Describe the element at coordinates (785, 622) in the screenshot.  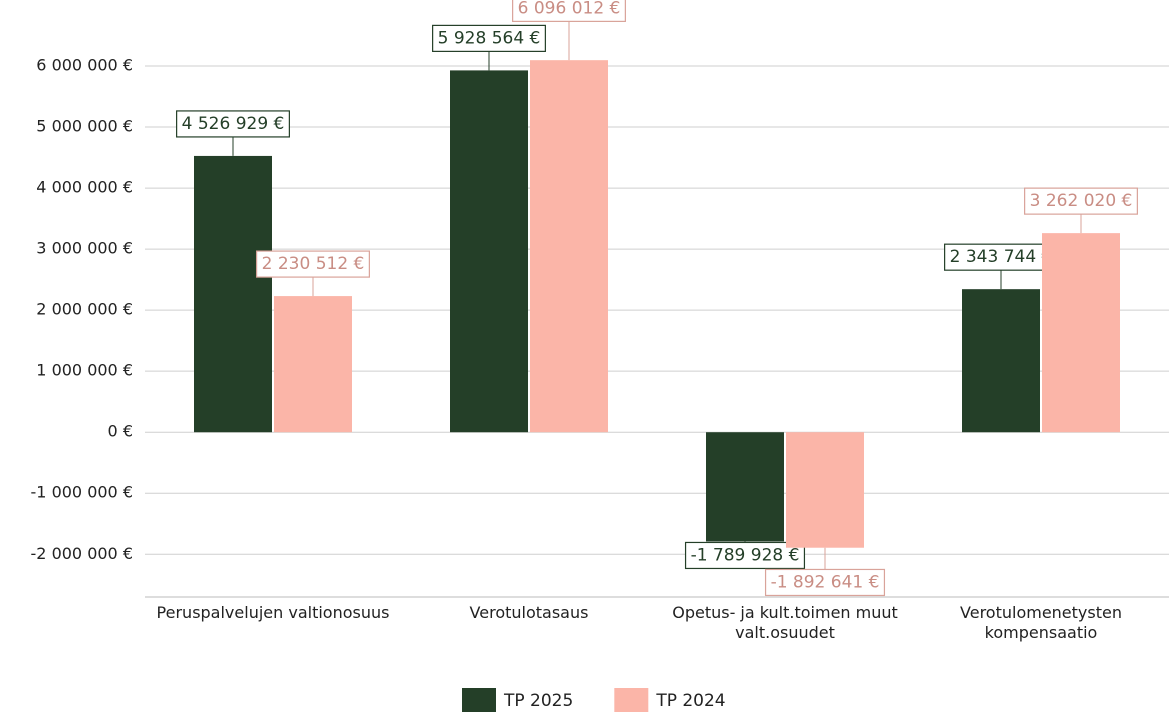
I see `x-tick-label: Opetus- ja kult.toimen muut valt.osuudet` at that location.